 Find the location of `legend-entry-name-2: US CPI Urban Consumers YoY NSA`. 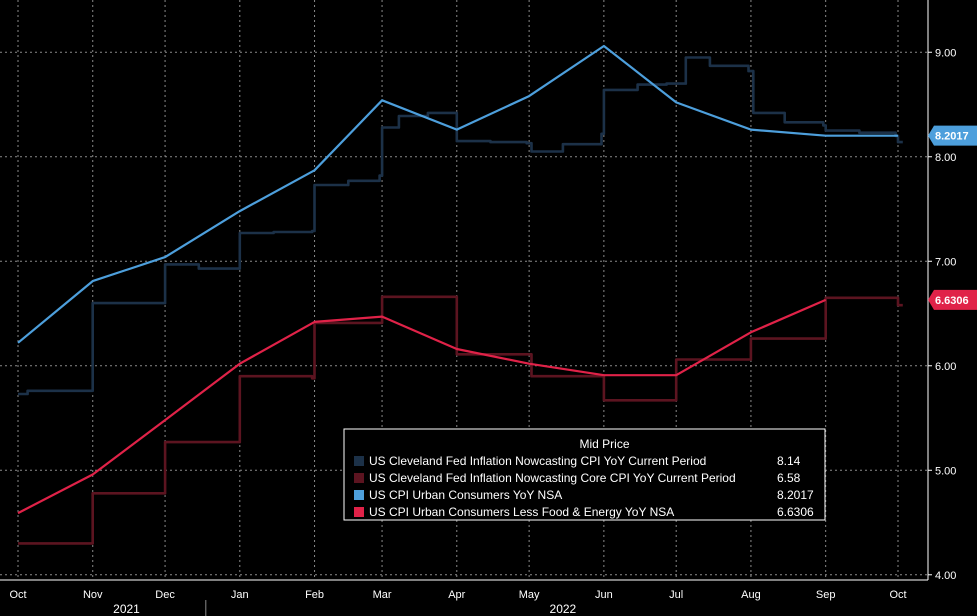

legend-entry-name-2: US CPI Urban Consumers YoY NSA is located at coordinates (465, 495).